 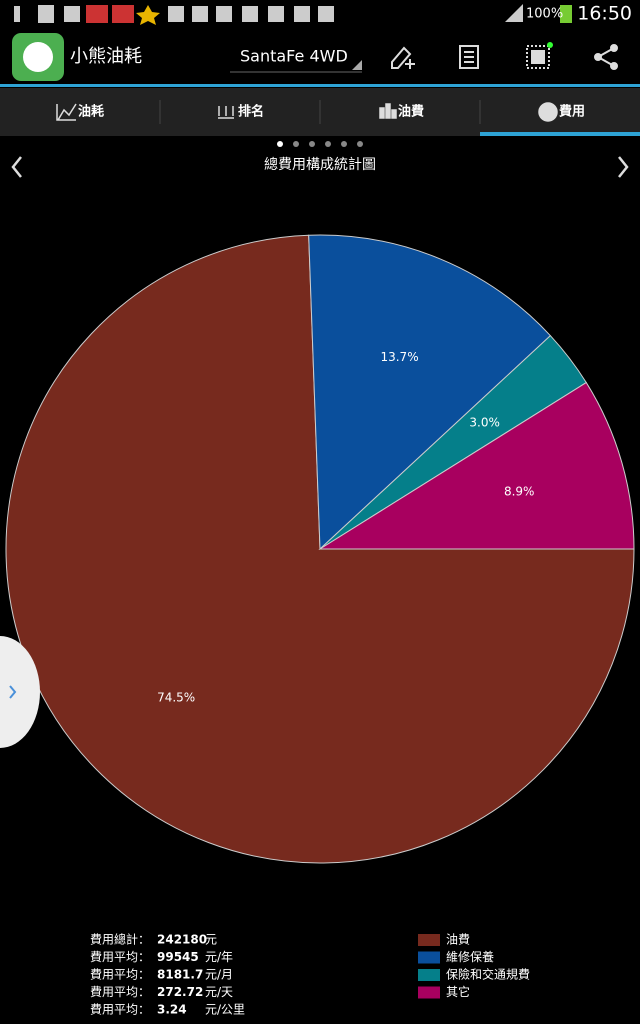 What do you see at coordinates (106, 56) in the screenshot?
I see `app-title: 小熊油耗` at bounding box center [106, 56].